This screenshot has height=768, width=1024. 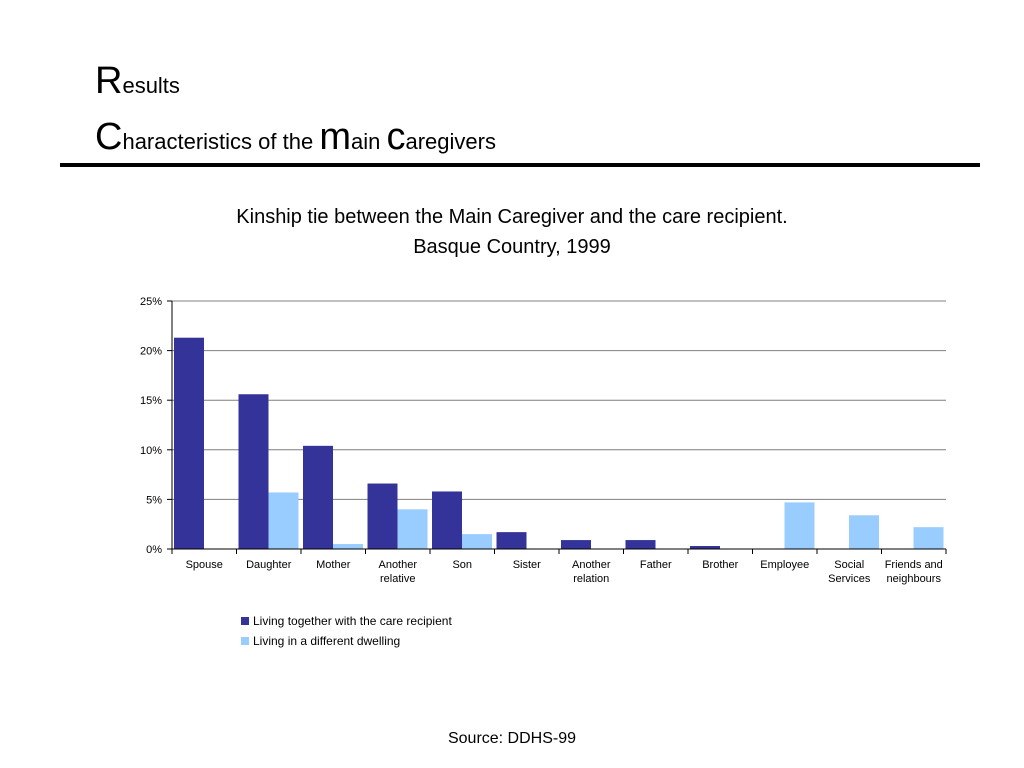 I want to click on x-tick-label: Father, so click(x=656, y=565).